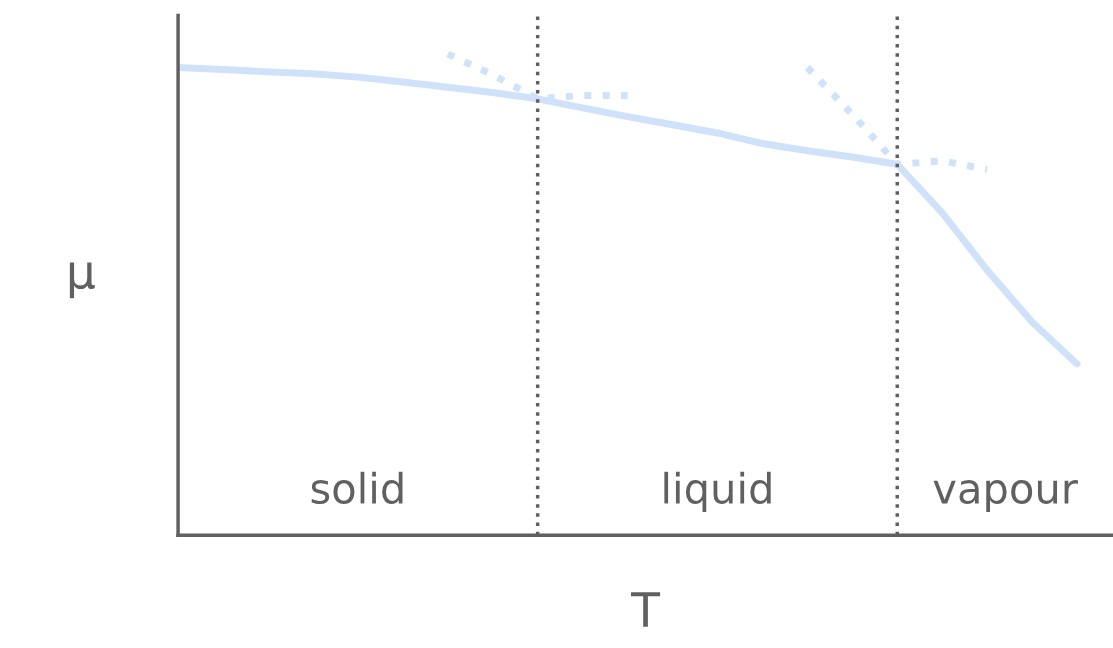 This screenshot has width=1113, height=648. Describe the element at coordinates (717, 492) in the screenshot. I see `annotation: liquid` at that location.